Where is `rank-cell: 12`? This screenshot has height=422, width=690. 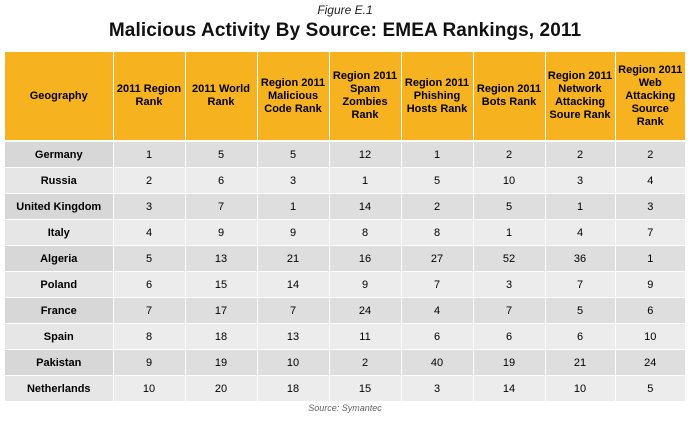
rank-cell: 12 is located at coordinates (365, 154).